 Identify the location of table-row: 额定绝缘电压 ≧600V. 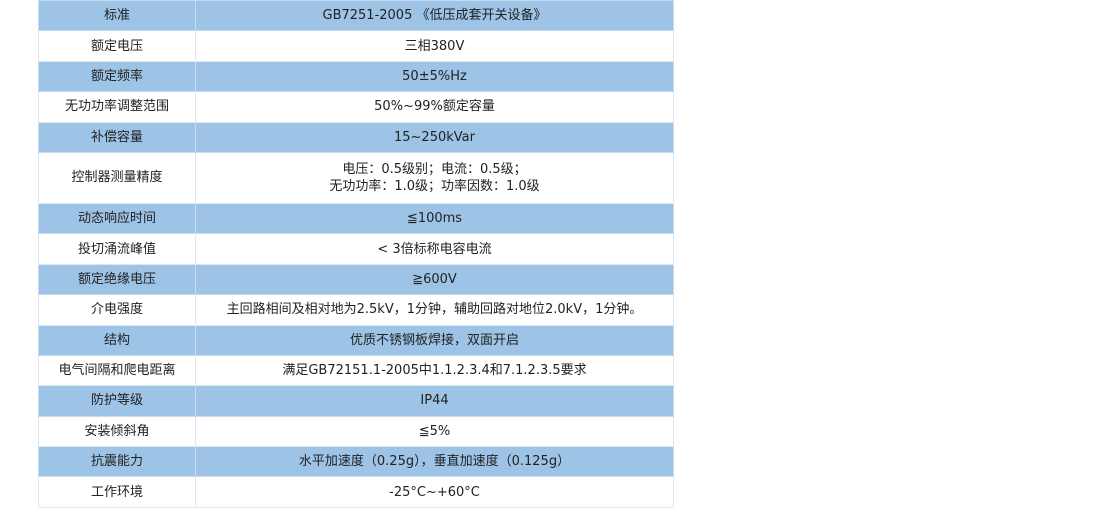
(356, 279).